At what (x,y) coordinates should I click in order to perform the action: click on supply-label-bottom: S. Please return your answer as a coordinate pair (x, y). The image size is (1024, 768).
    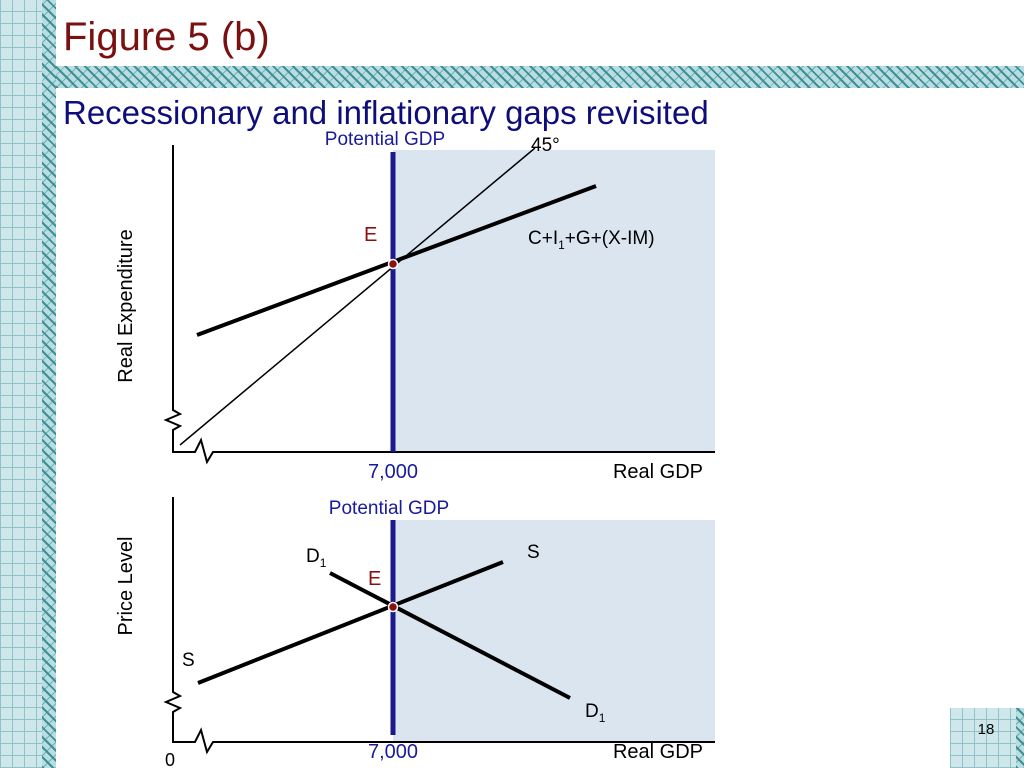
    Looking at the image, I should click on (188, 660).